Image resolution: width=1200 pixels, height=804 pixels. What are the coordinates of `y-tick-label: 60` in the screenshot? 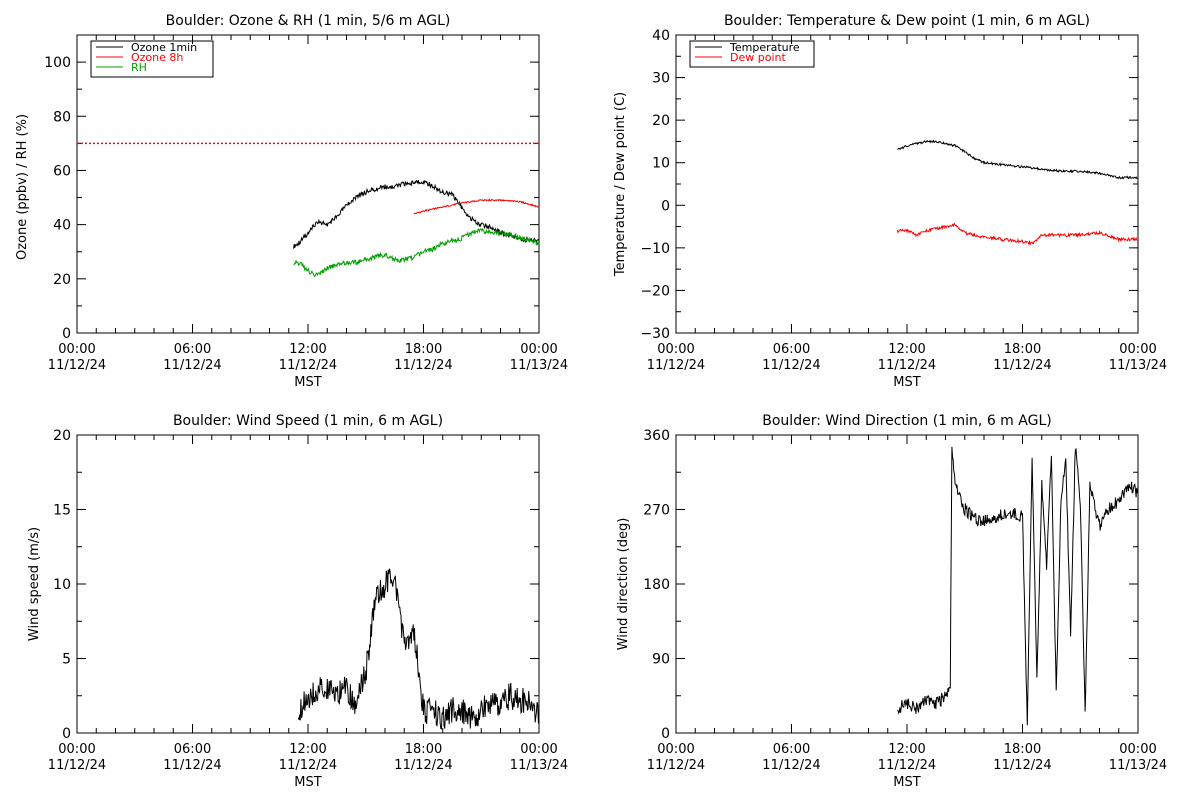 It's located at (62, 171).